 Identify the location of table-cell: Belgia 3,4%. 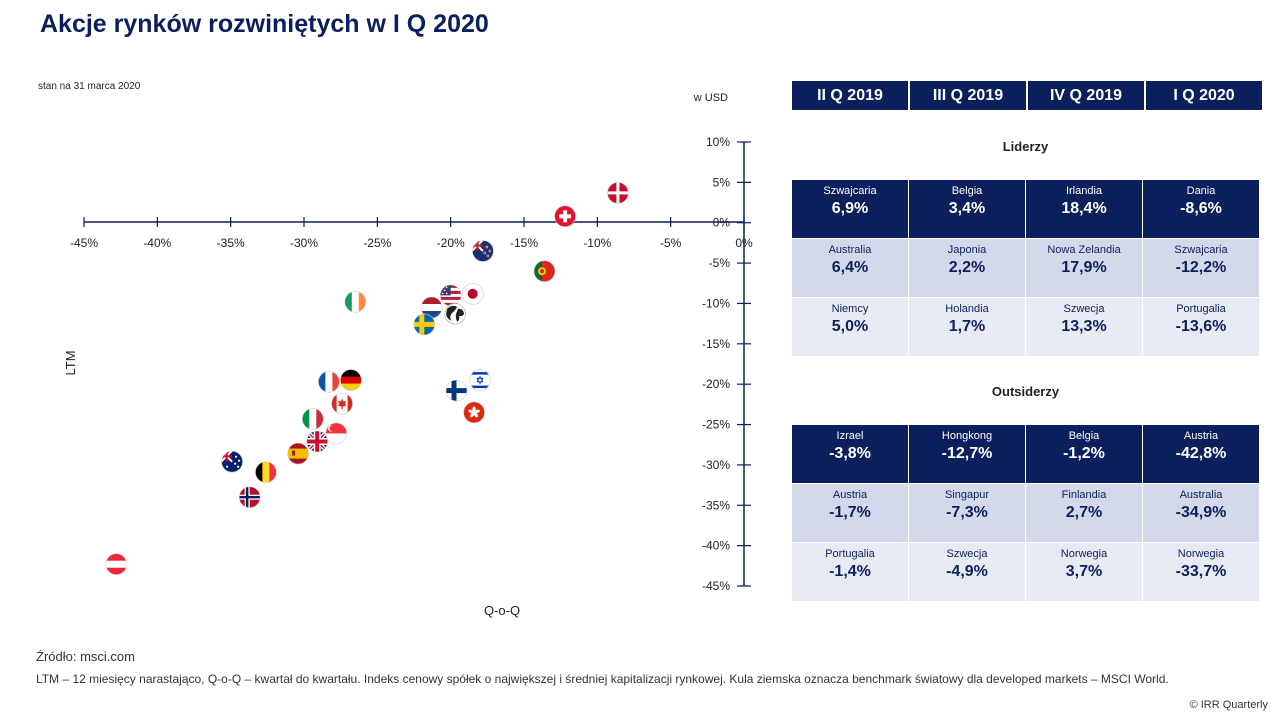
(967, 209).